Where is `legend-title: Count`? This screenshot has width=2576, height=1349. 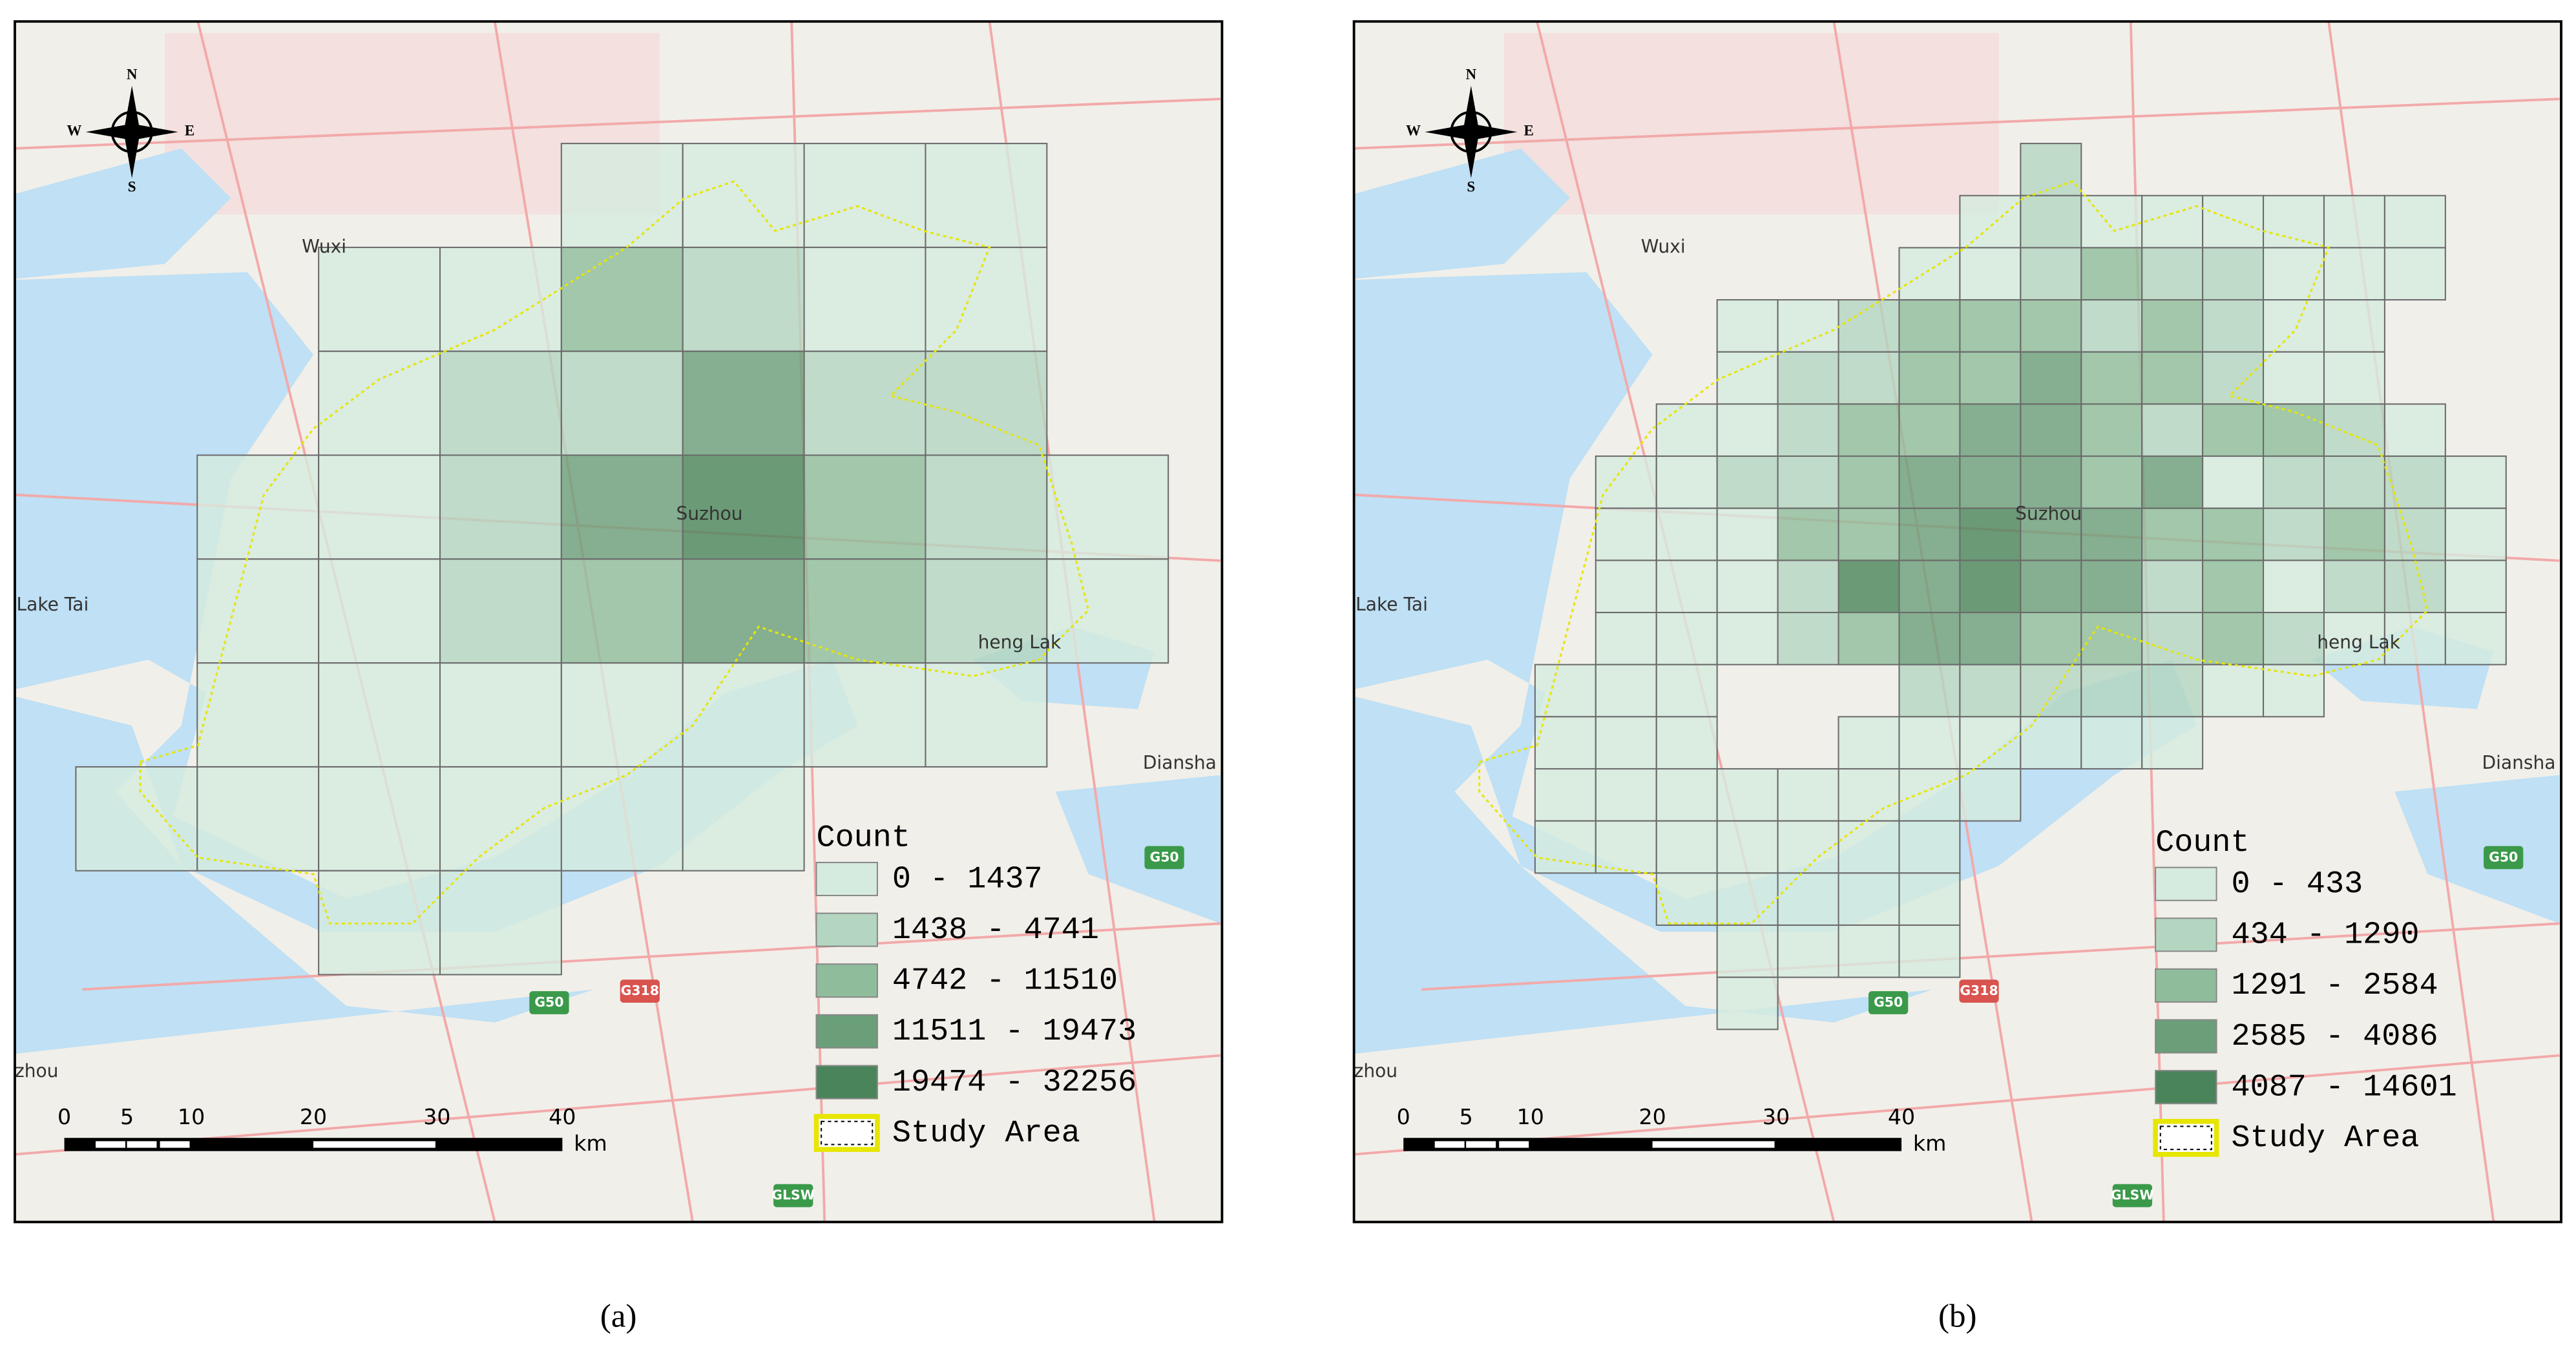
legend-title: Count is located at coordinates (863, 838).